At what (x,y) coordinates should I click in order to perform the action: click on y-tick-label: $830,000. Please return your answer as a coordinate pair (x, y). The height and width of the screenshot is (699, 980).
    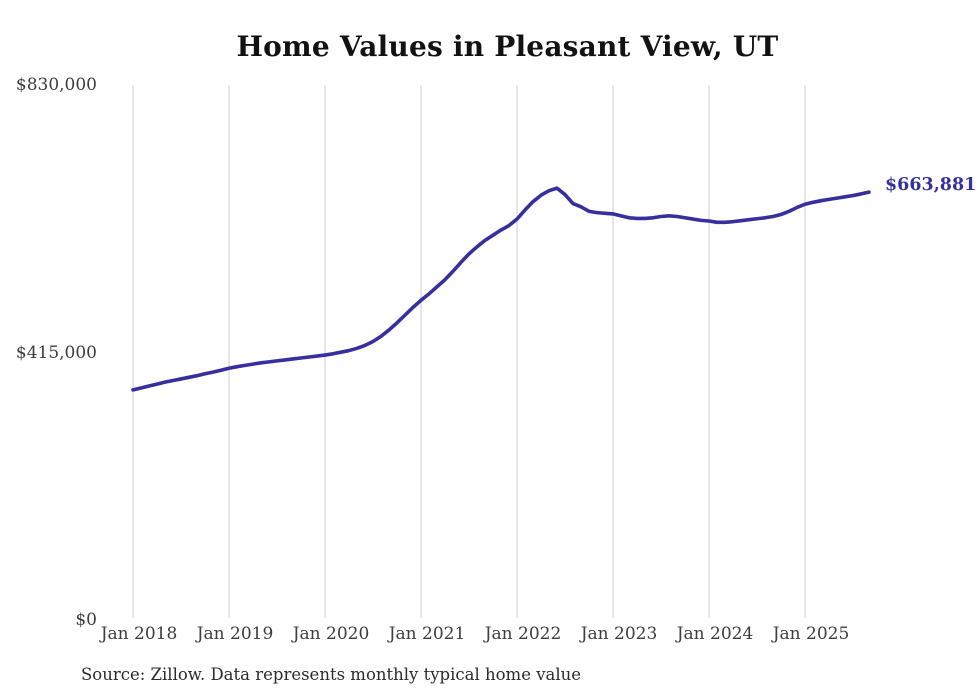
    Looking at the image, I should click on (56, 85).